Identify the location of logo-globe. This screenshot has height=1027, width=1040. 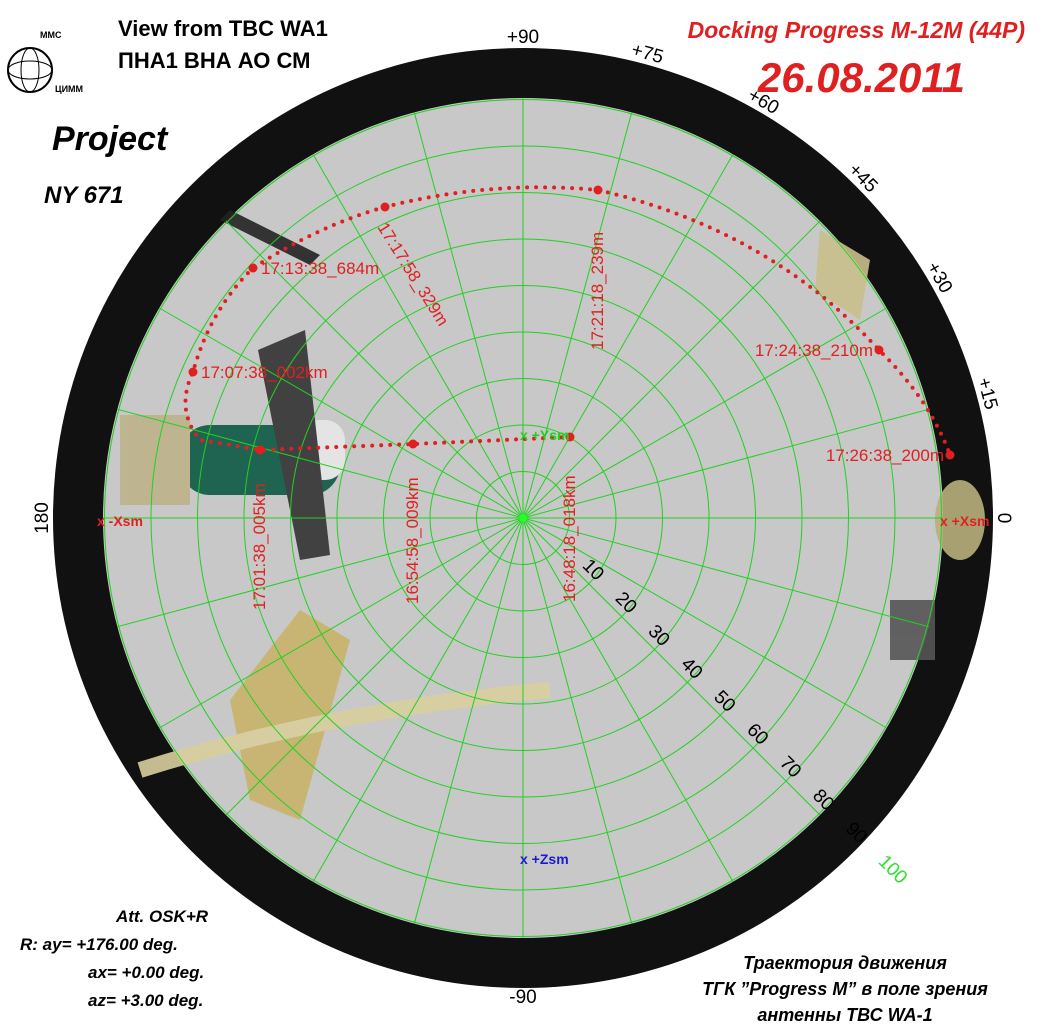
(30, 70).